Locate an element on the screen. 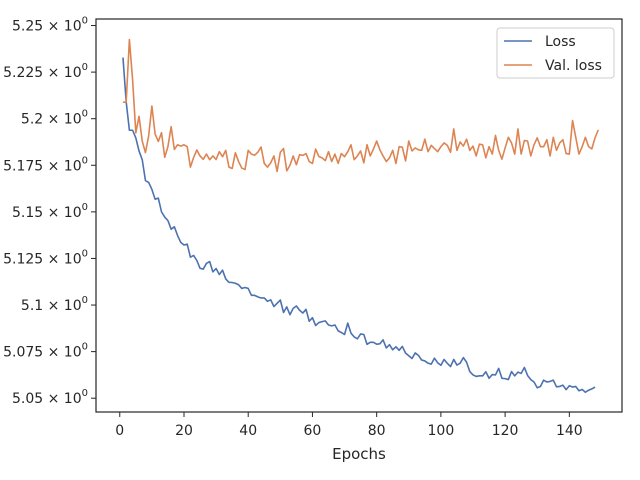 The image size is (640, 480). y-tick-label: 5.05 × 100 is located at coordinates (50, 397).